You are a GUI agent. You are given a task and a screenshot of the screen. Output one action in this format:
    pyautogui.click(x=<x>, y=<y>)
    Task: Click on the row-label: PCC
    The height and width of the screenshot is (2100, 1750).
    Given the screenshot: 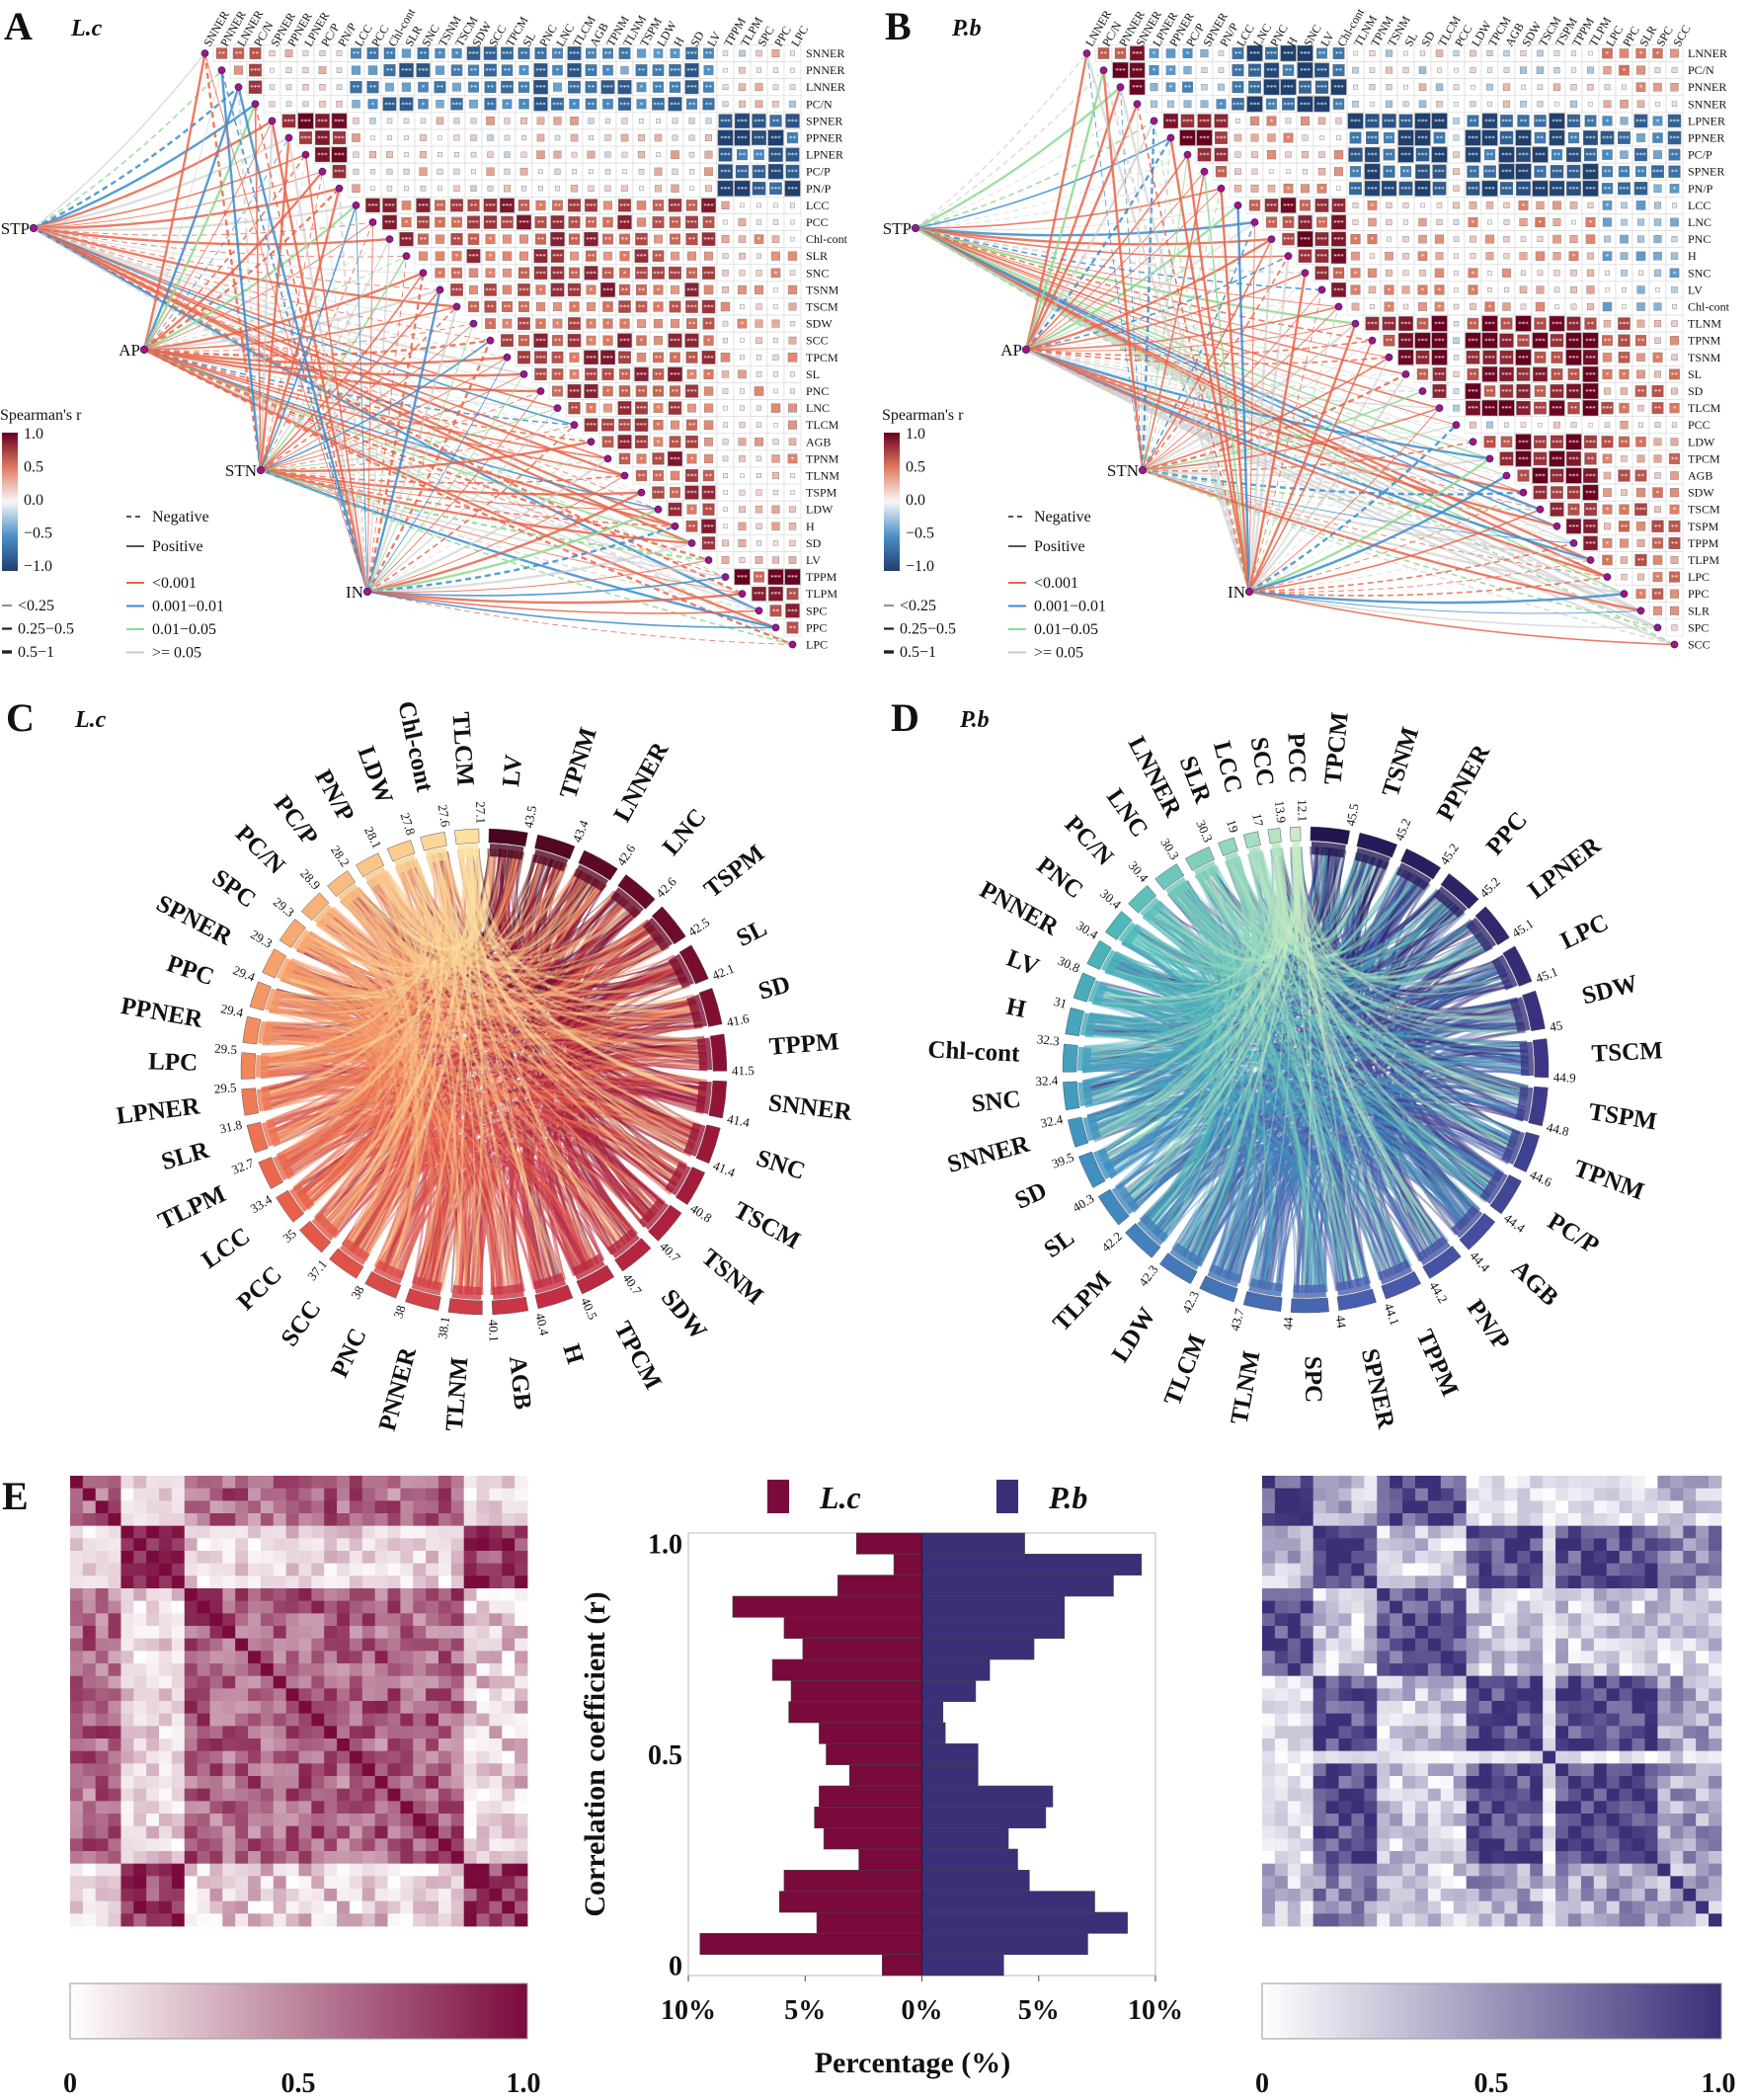 What is the action you would take?
    pyautogui.click(x=1699, y=425)
    